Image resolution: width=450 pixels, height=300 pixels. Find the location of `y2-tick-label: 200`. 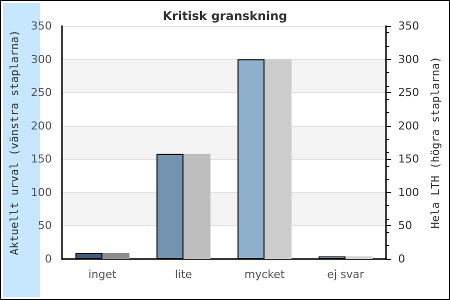

y2-tick-label: 200 is located at coordinates (409, 125).